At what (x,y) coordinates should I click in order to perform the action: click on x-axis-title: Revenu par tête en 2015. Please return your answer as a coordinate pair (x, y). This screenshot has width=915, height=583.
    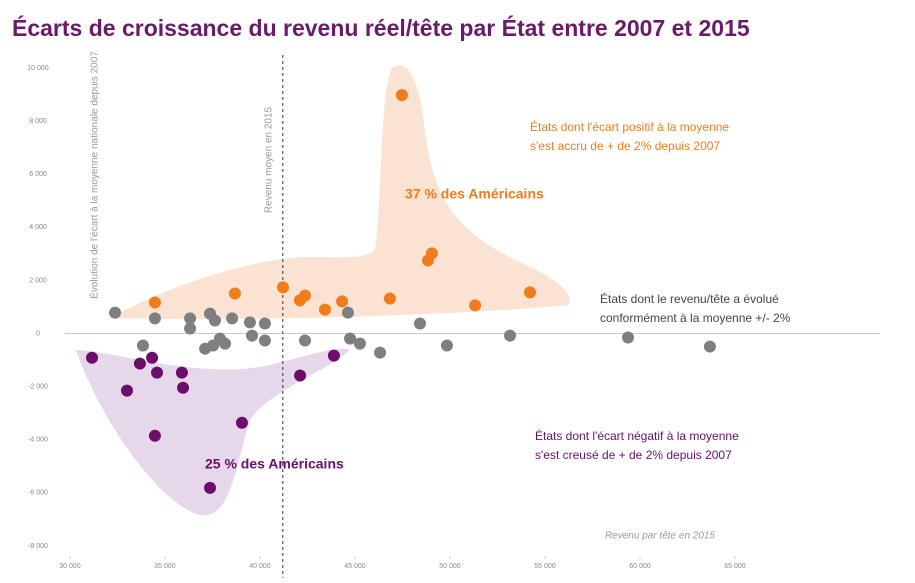
    Looking at the image, I should click on (660, 536).